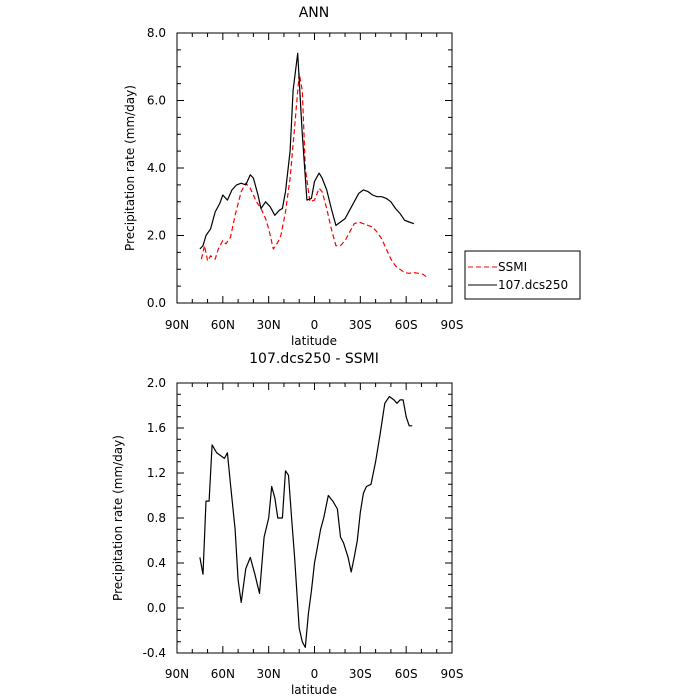 The height and width of the screenshot is (700, 700). I want to click on y-tick-label: 1.6, so click(156, 428).